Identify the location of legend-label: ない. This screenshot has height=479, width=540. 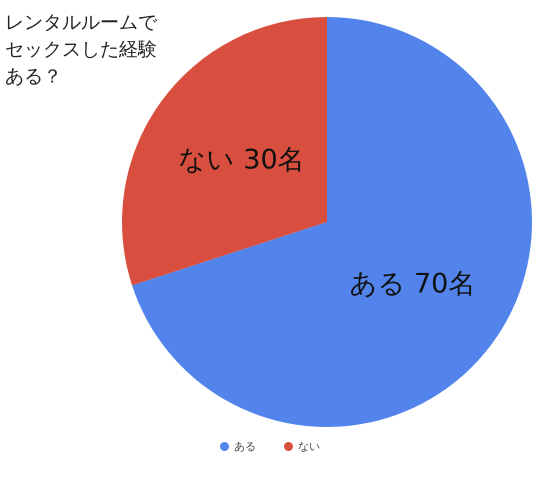
(309, 446).